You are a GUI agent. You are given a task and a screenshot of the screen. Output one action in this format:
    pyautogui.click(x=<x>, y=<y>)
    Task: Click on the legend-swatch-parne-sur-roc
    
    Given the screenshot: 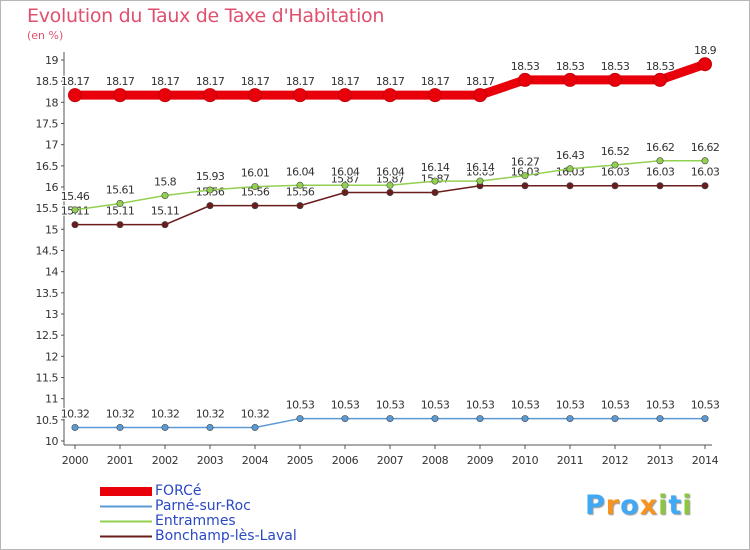 What is the action you would take?
    pyautogui.click(x=126, y=506)
    